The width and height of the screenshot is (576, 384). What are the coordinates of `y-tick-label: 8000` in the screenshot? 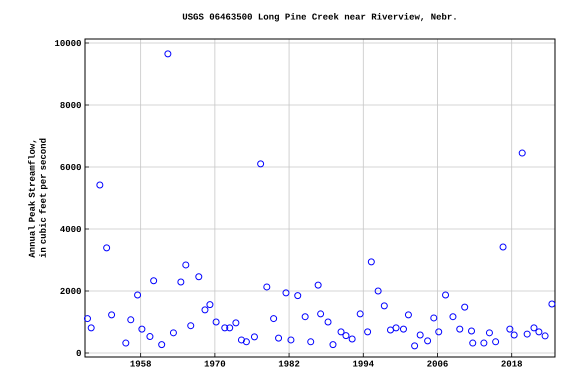 It's located at (70, 105).